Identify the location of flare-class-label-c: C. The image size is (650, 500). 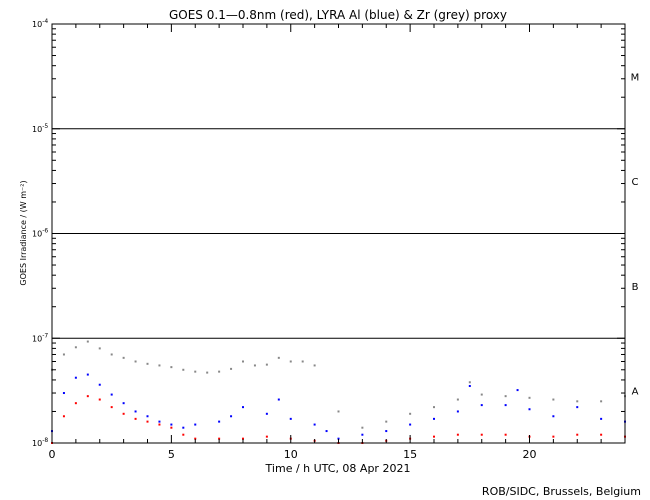
(635, 182).